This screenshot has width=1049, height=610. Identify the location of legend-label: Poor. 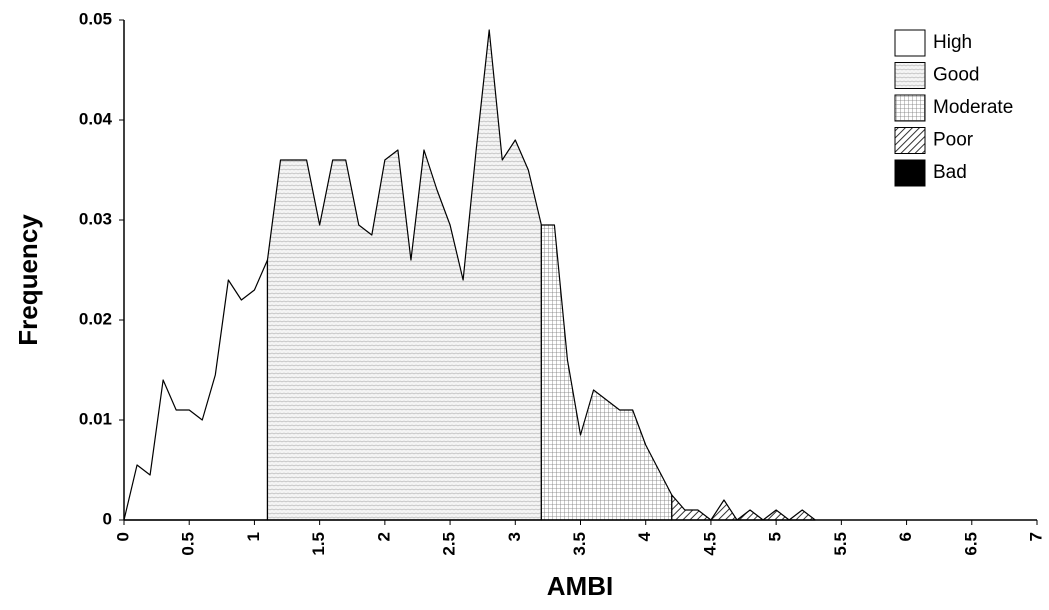
(953, 140).